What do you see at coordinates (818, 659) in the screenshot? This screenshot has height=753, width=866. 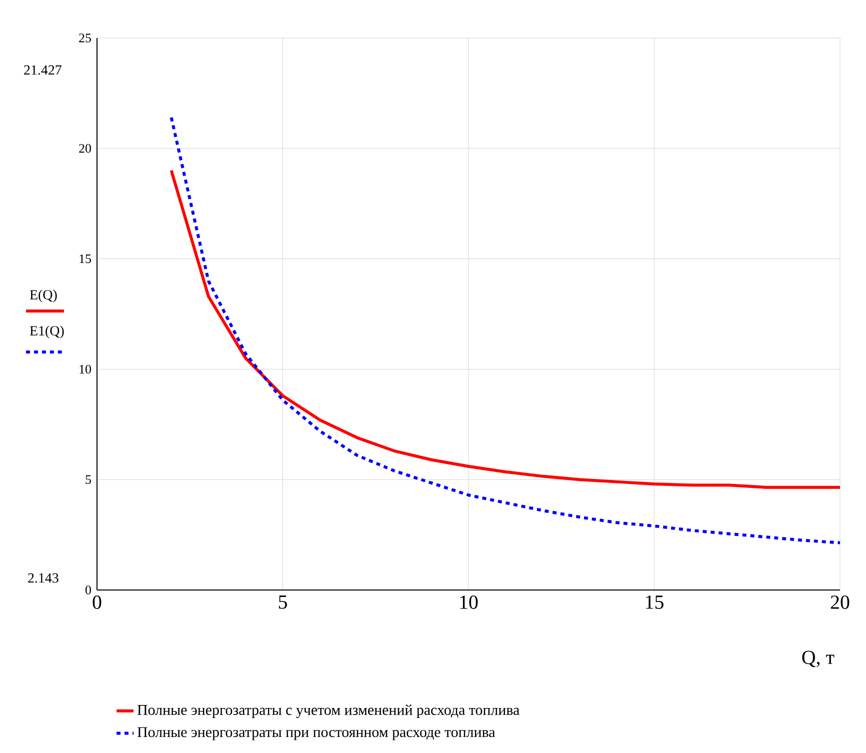 I see `x-axis-title: Q, т` at bounding box center [818, 659].